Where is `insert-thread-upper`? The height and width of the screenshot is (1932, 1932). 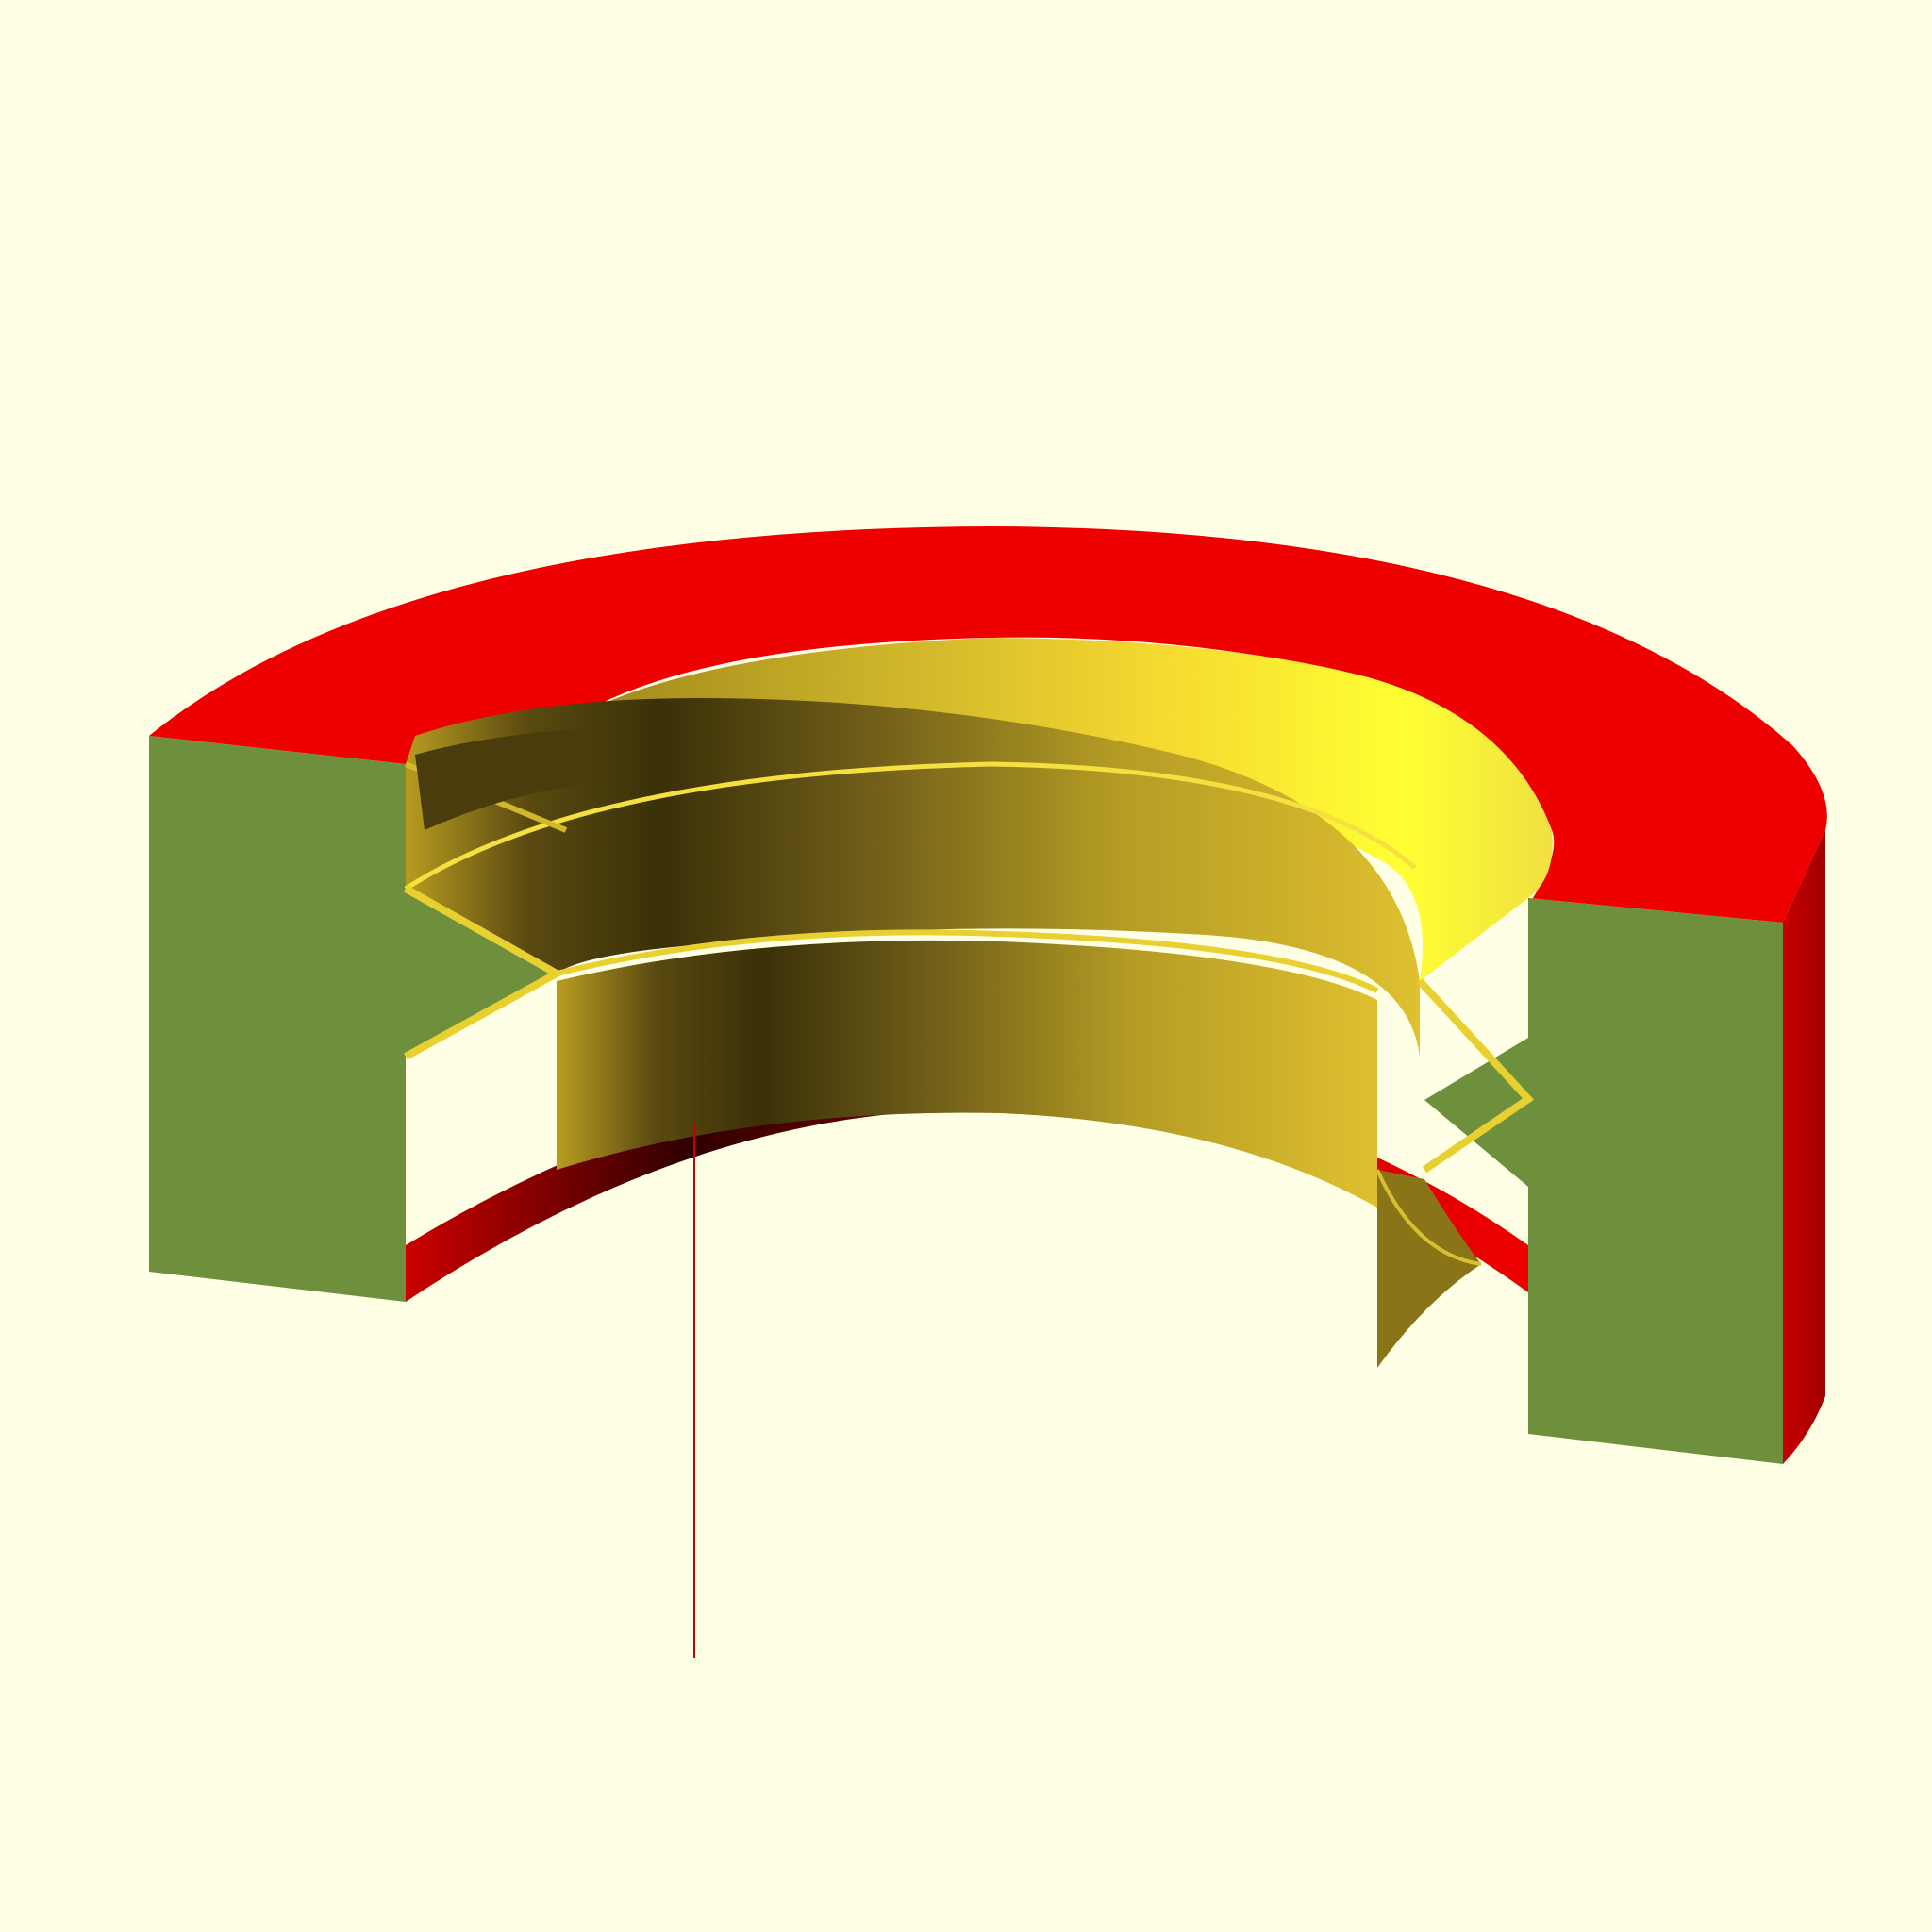 insert-thread-upper is located at coordinates (913, 877).